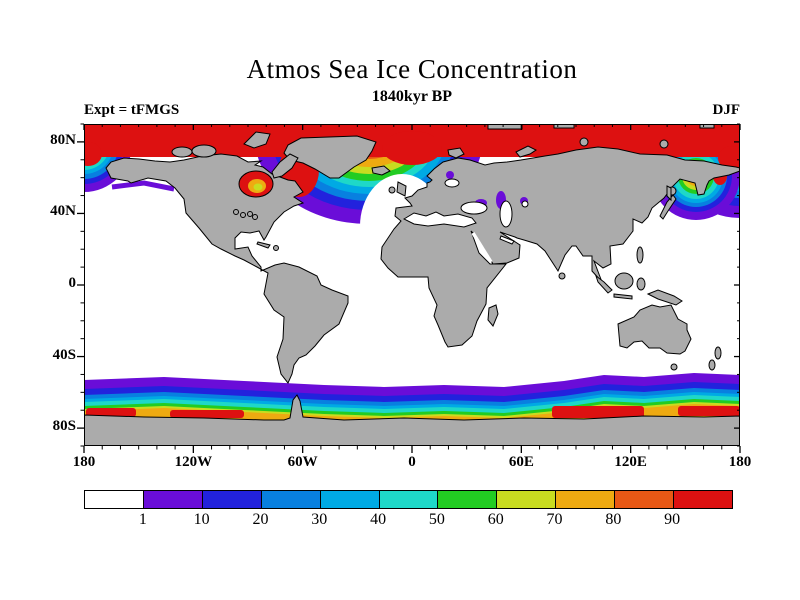 This screenshot has width=800, height=600. Describe the element at coordinates (604, 284) in the screenshot. I see `sumatra` at that location.